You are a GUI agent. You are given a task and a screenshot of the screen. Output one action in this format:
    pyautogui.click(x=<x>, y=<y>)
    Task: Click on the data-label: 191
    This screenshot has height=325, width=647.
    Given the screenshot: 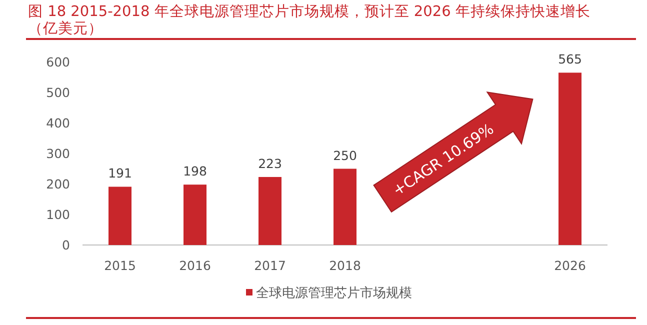 What is the action you would take?
    pyautogui.click(x=120, y=173)
    